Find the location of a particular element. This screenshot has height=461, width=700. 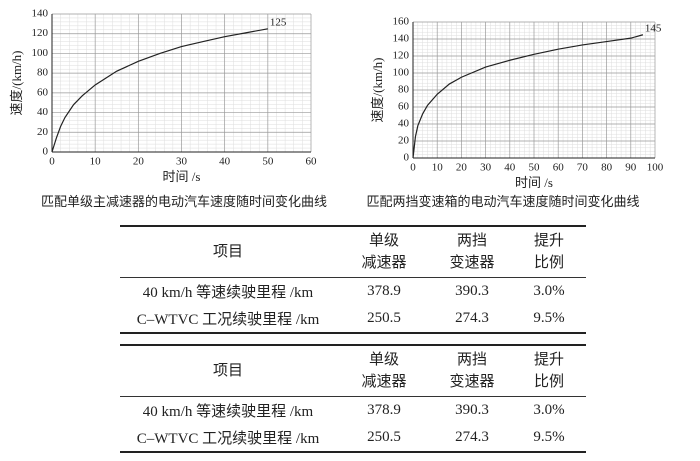

caption: 匹配单级主减速器的电动汽车速度随时间变化曲线 is located at coordinates (184, 201).